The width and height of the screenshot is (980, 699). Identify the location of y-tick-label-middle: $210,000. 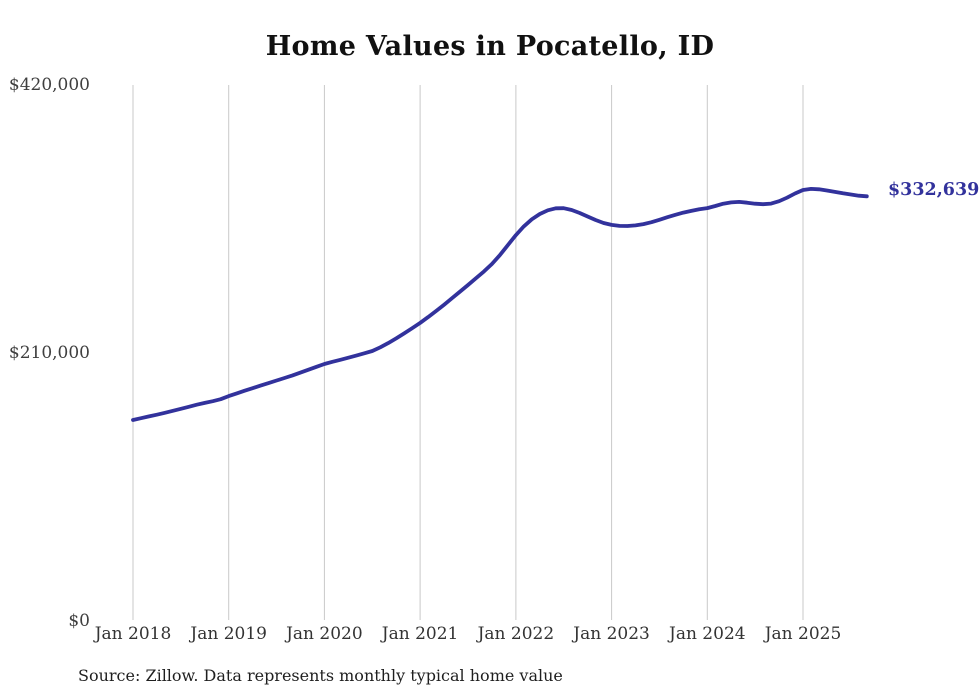
(49, 353).